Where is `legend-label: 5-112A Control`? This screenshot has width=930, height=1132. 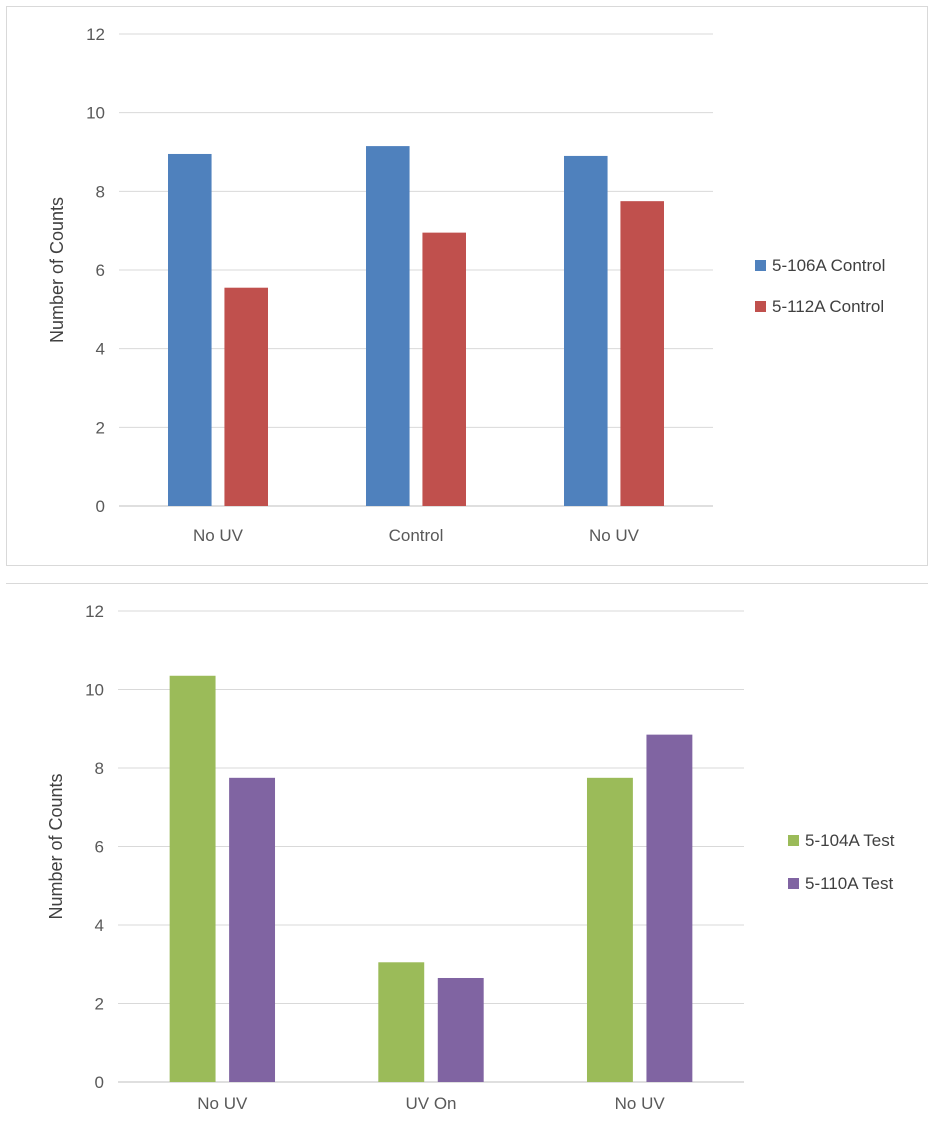
legend-label: 5-112A Control is located at coordinates (828, 306).